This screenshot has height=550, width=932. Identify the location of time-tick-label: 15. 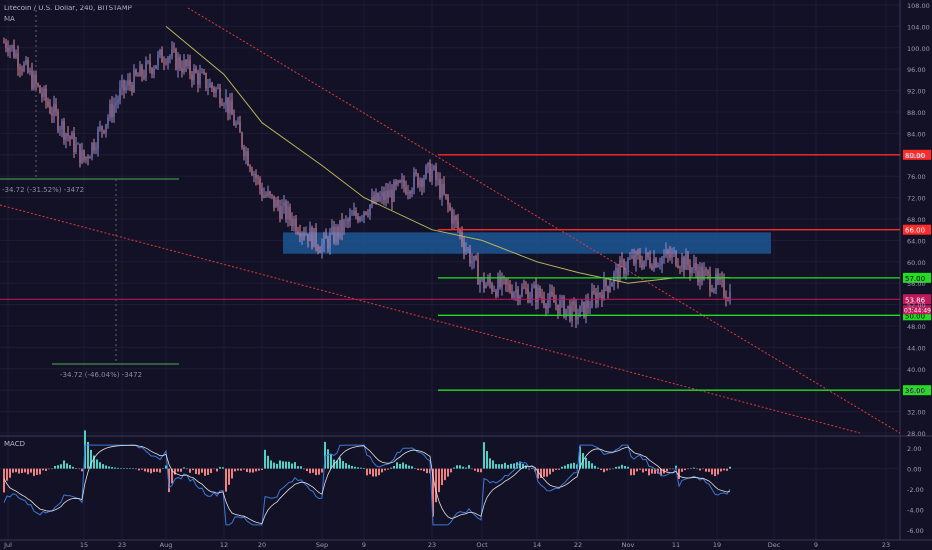
(84, 545).